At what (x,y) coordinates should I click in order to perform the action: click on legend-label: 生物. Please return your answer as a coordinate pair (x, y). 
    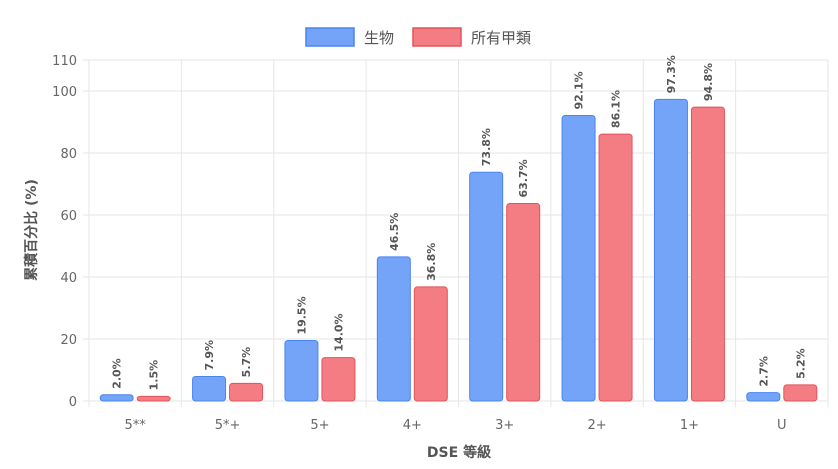
    Looking at the image, I should click on (379, 38).